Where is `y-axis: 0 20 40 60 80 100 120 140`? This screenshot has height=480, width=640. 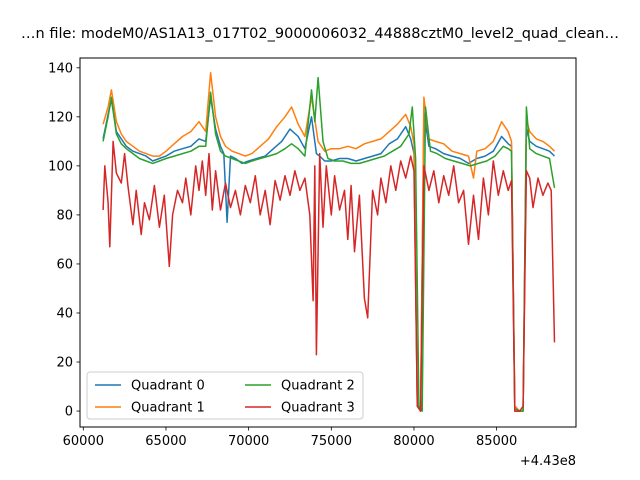 y-axis: 0 20 40 60 80 100 120 140 is located at coordinates (64, 240).